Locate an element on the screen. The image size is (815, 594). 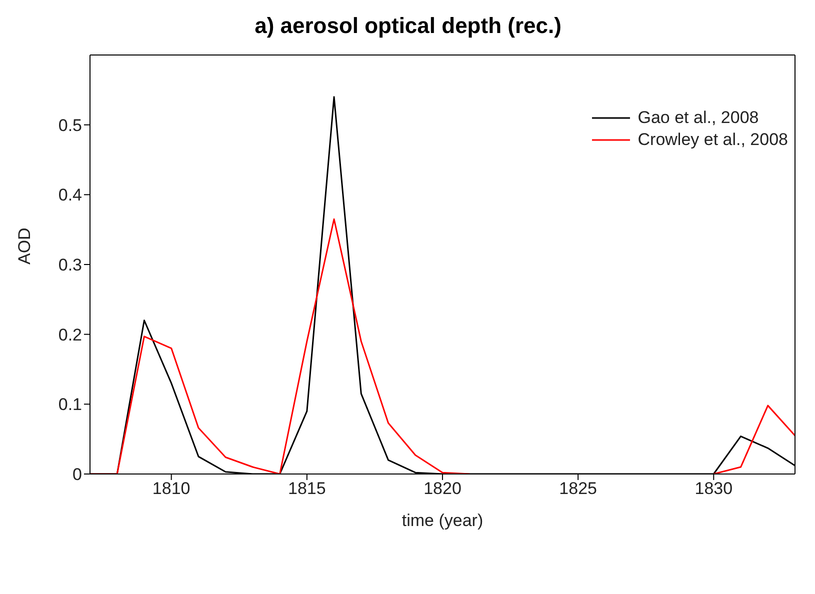
y-tick-label: 0.3 is located at coordinates (70, 265).